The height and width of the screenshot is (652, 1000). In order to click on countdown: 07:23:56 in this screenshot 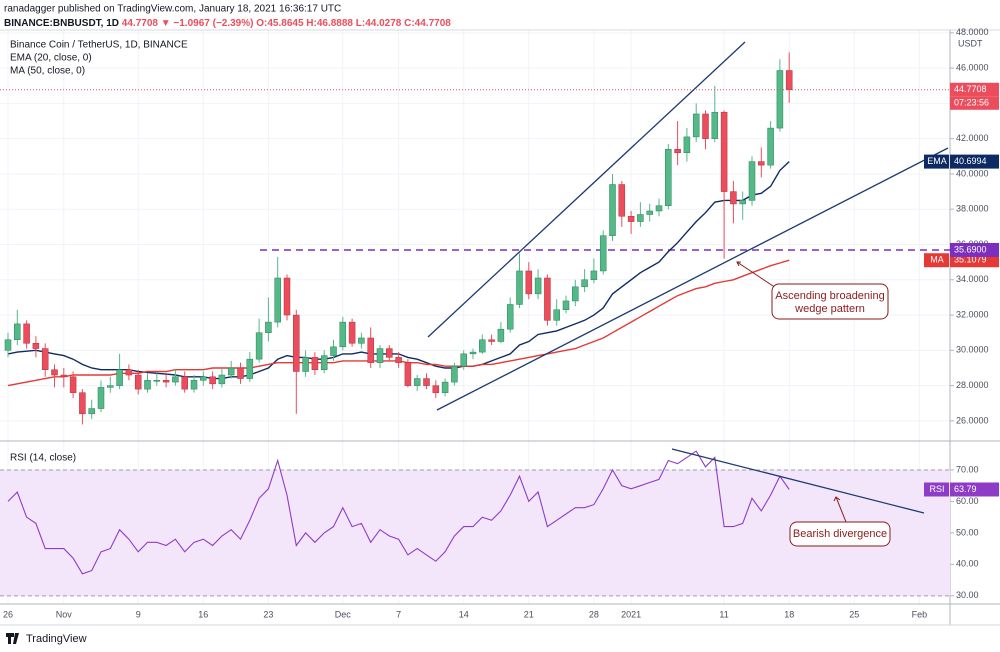, I will do `click(971, 103)`.